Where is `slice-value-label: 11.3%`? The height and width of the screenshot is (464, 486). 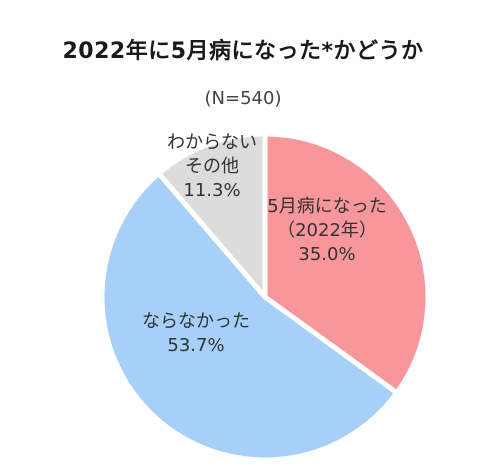
slice-value-label: 11.3% is located at coordinates (211, 190).